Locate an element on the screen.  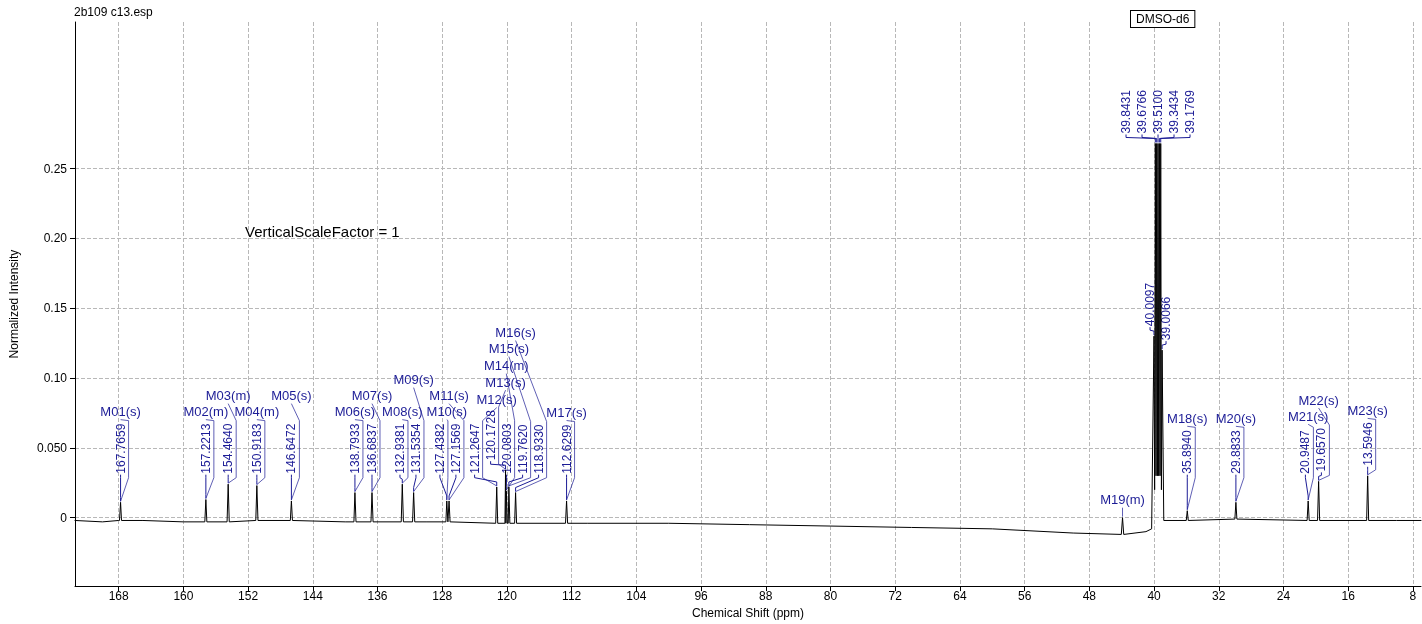
y-tick-label: 0 is located at coordinates (64, 517).